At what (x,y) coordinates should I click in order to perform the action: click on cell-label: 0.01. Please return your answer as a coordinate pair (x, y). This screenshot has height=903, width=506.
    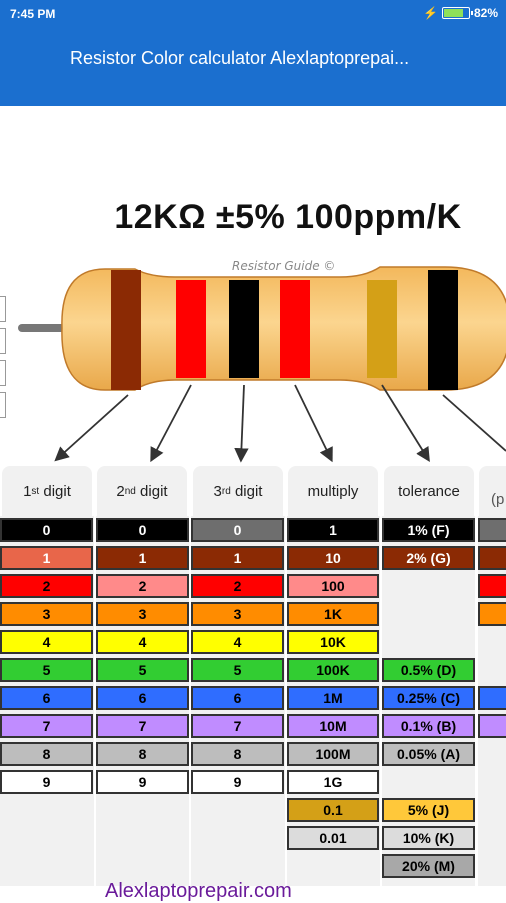
    Looking at the image, I should click on (333, 838).